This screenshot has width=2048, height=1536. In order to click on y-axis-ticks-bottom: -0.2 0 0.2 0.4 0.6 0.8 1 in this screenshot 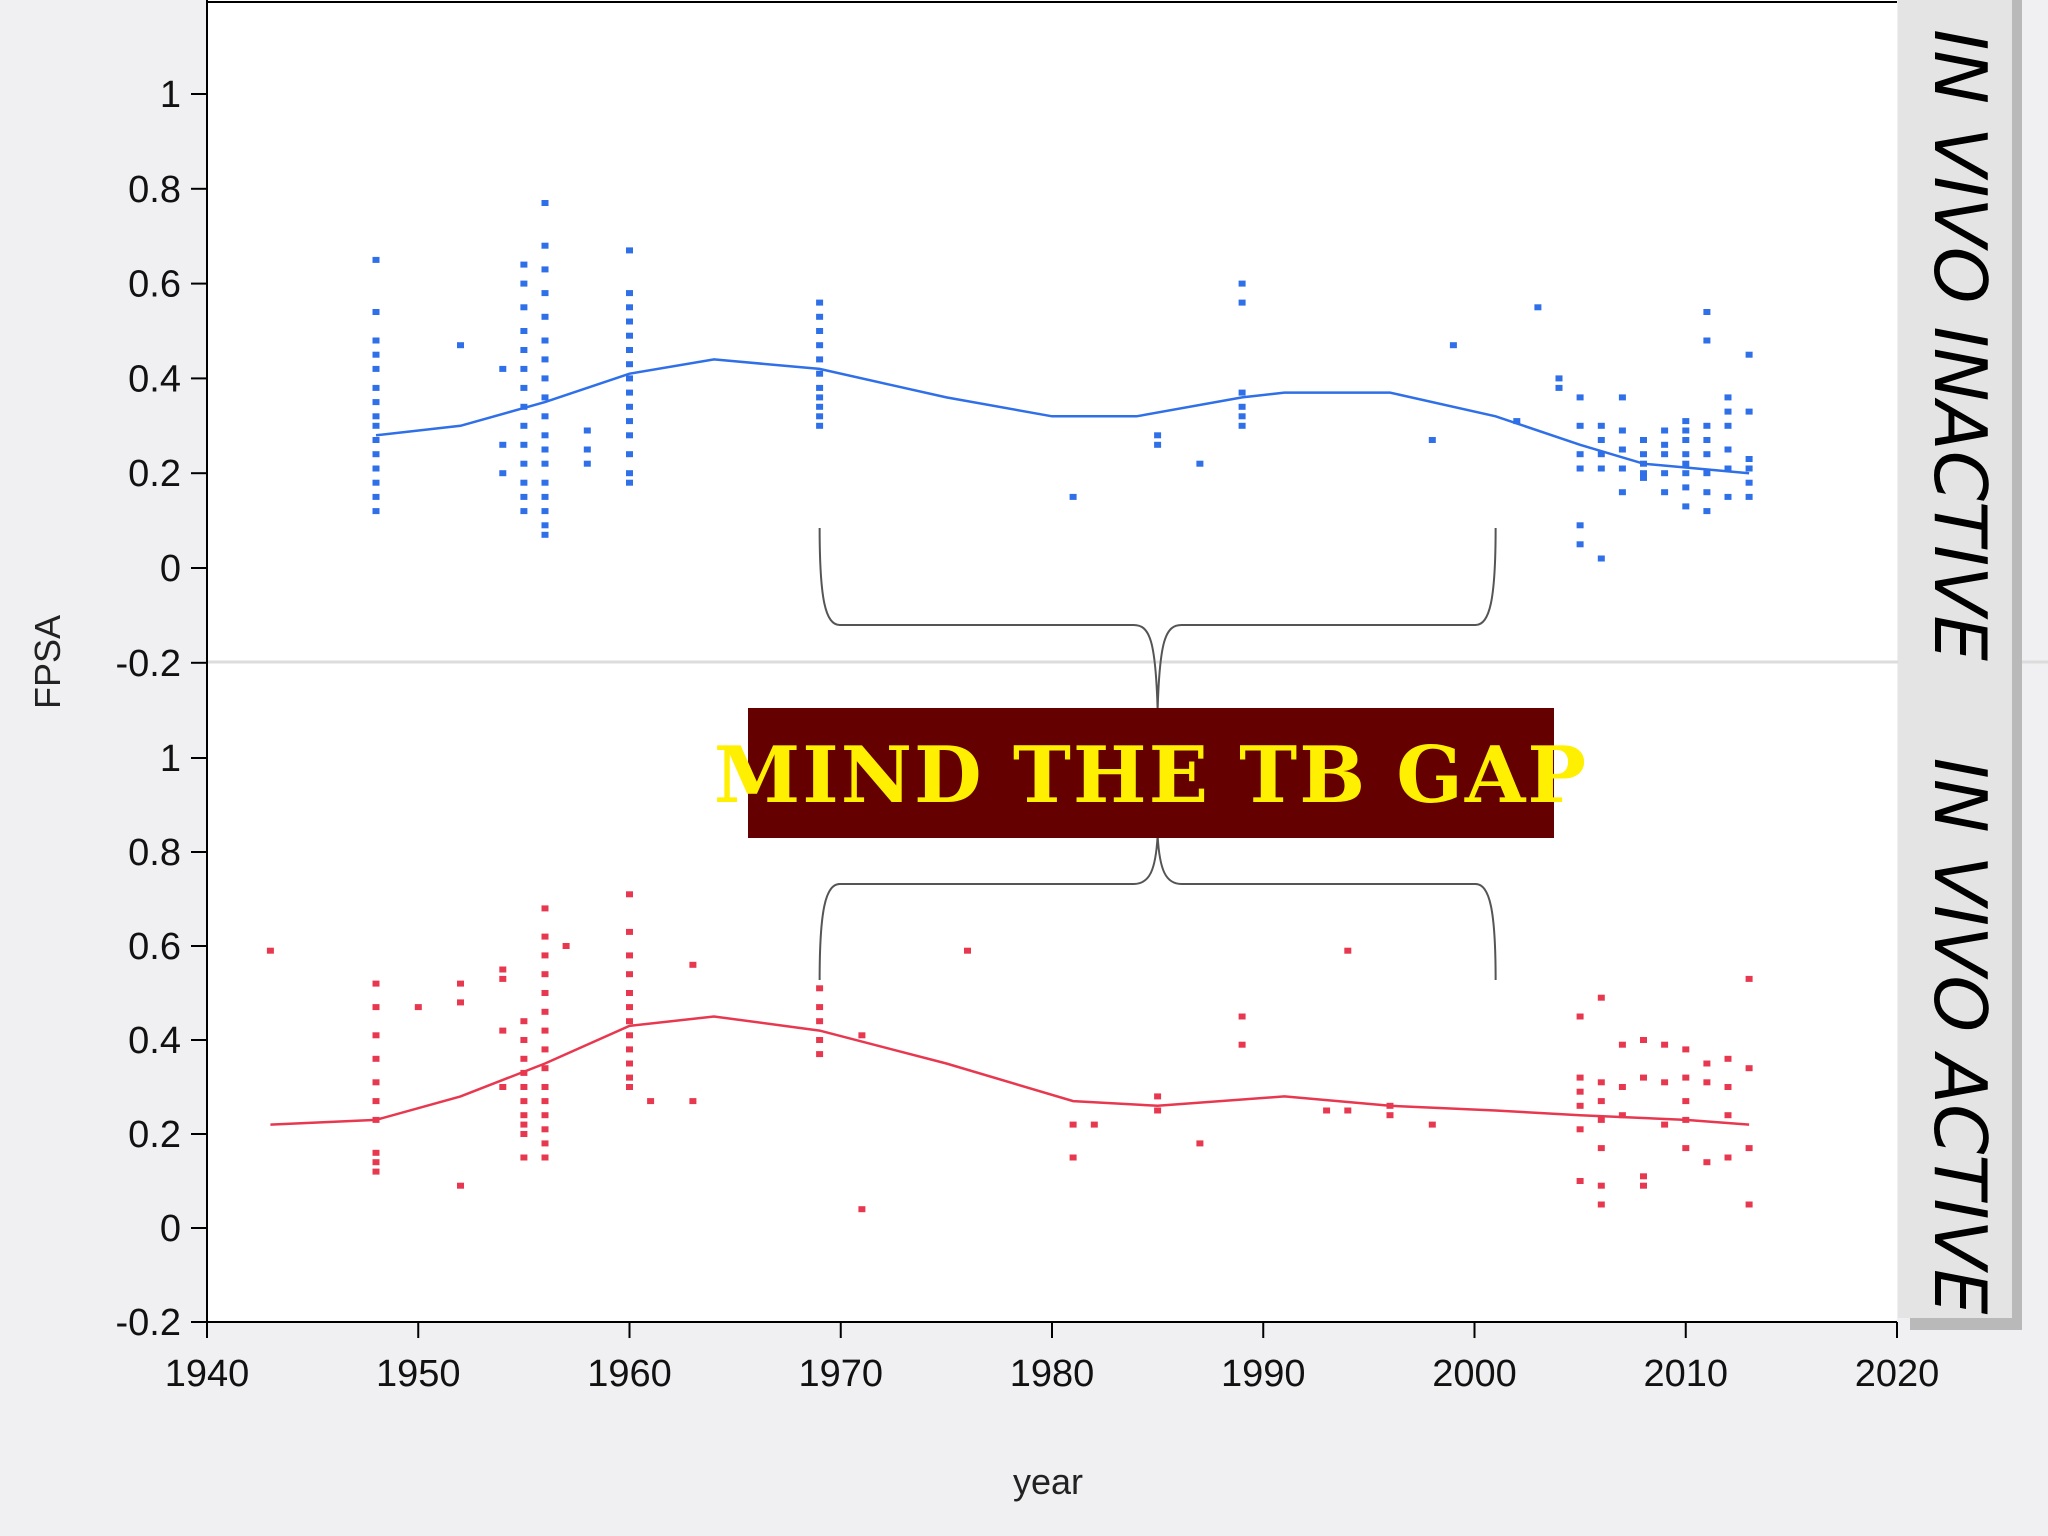, I will do `click(161, 1041)`.